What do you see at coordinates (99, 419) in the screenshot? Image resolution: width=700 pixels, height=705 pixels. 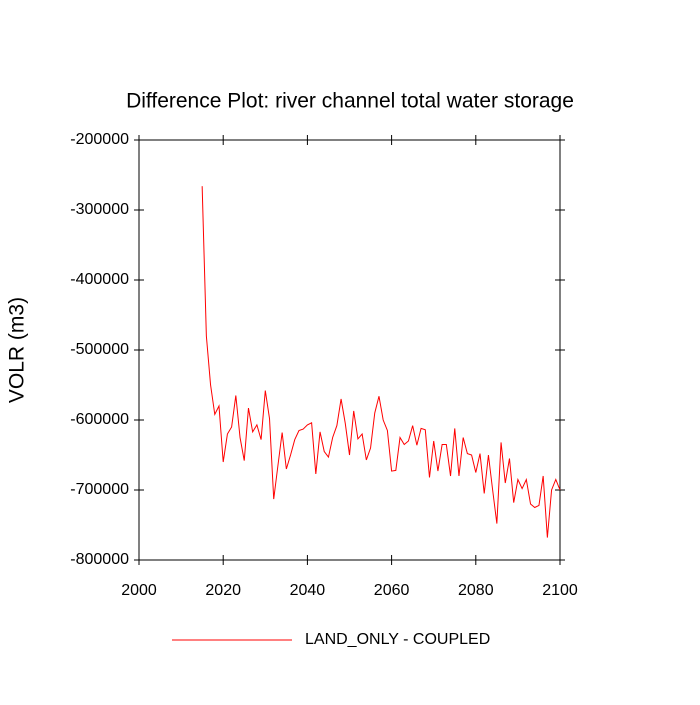 I see `y-tick-label: -600000` at bounding box center [99, 419].